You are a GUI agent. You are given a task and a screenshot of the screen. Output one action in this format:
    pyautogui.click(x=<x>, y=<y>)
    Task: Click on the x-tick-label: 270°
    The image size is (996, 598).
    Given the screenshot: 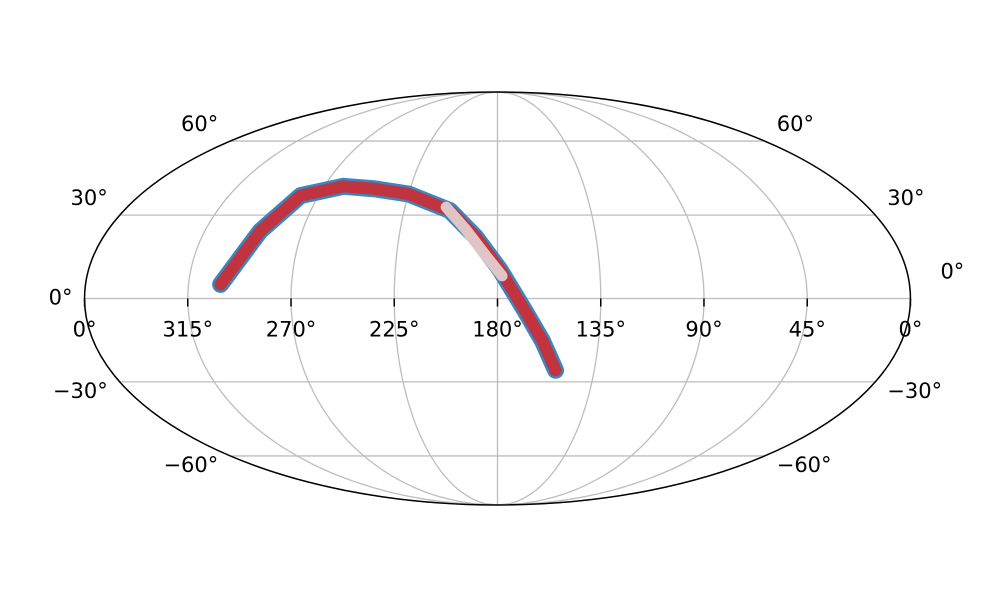 What is the action you would take?
    pyautogui.click(x=291, y=330)
    